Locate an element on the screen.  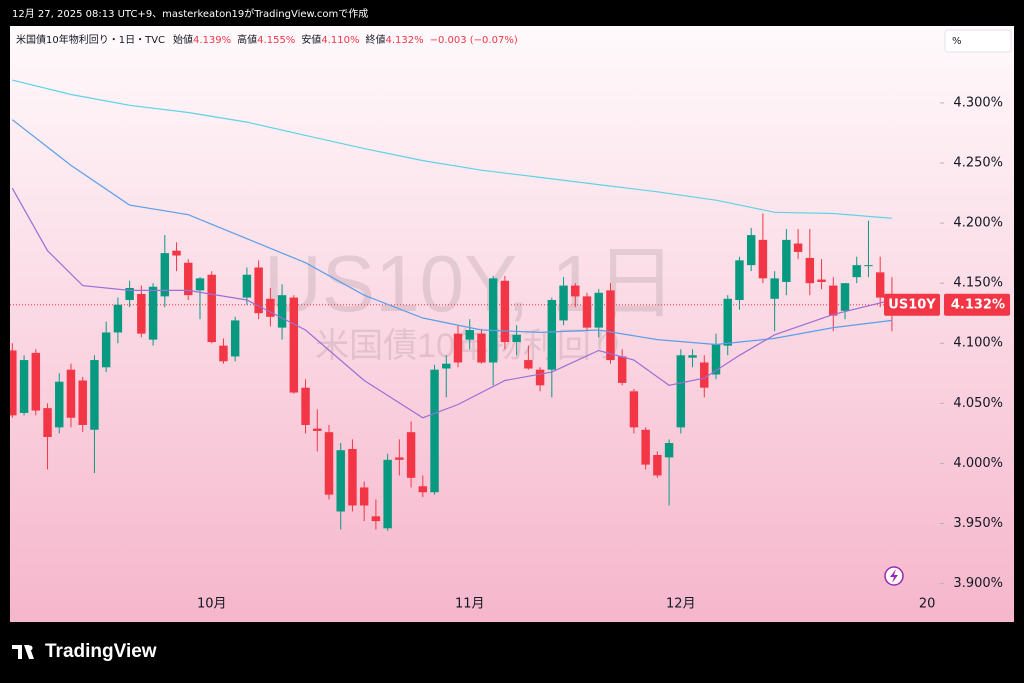
unit-button-label: % is located at coordinates (957, 41).